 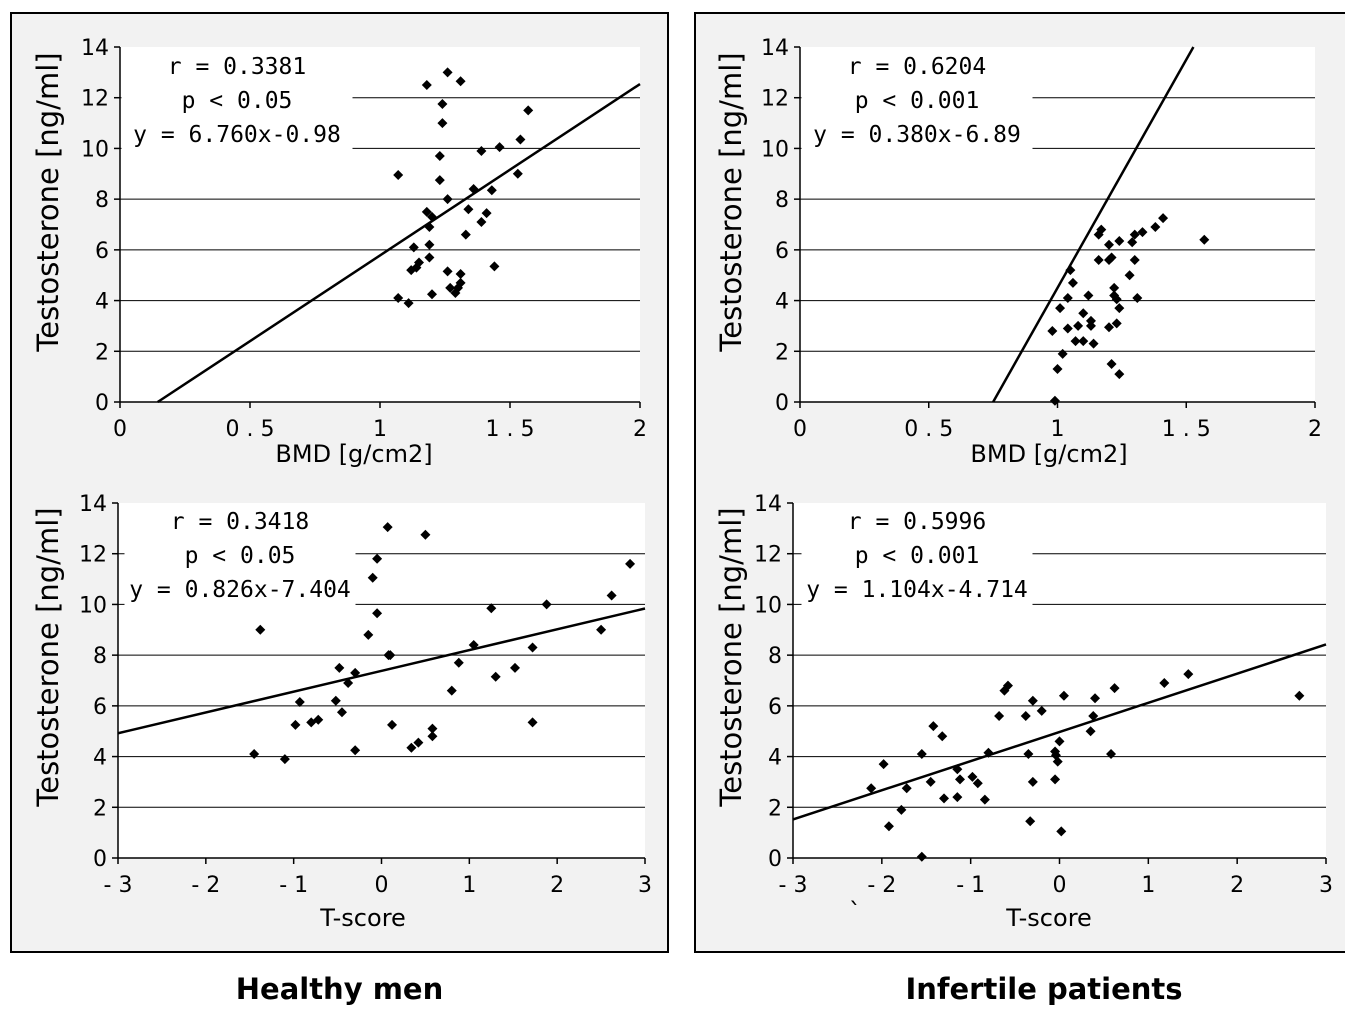 I want to click on stats-line: y = 6.760x-0.98, so click(x=237, y=135).